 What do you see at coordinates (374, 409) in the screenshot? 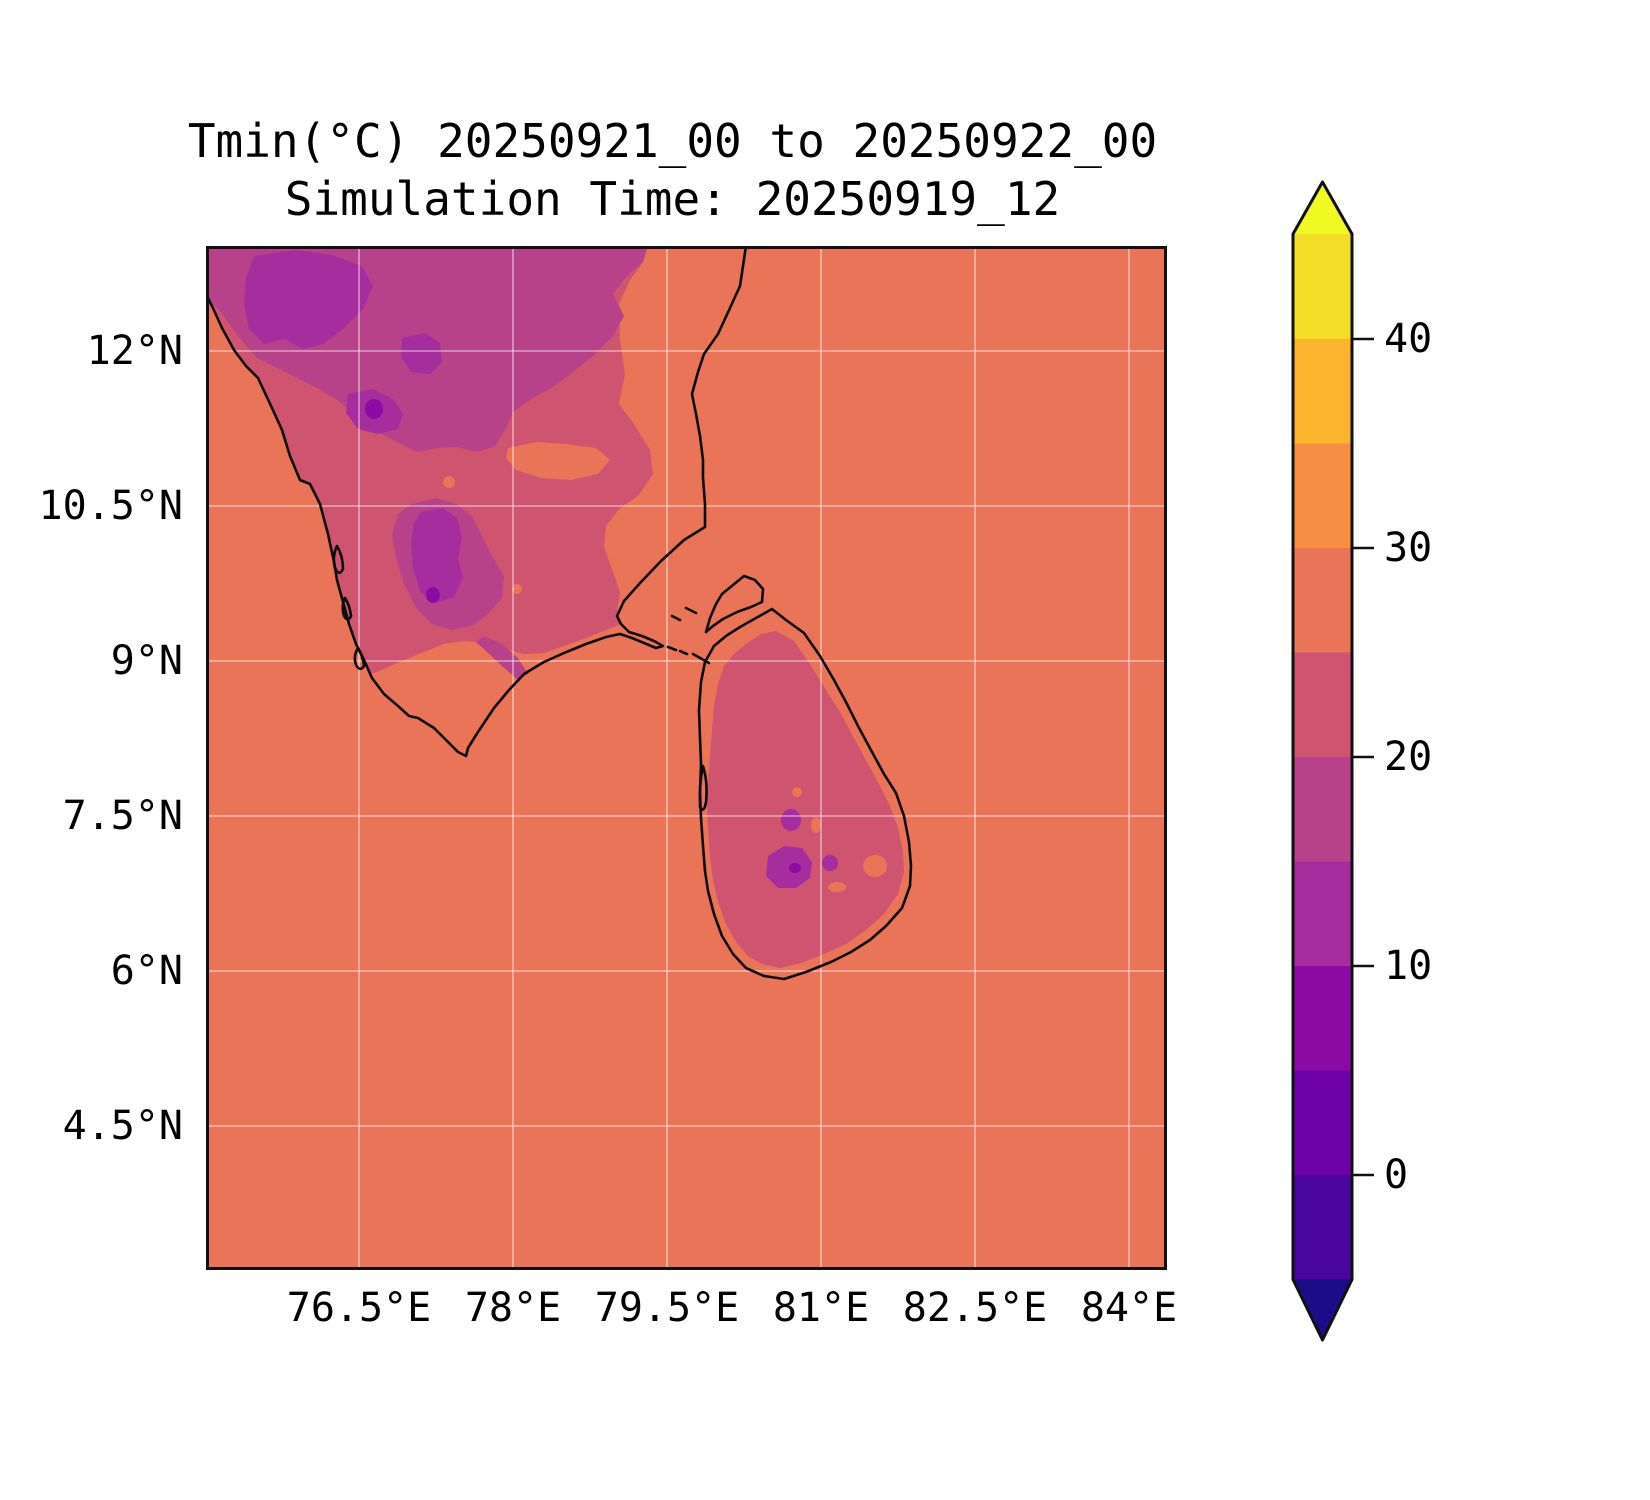
I see `ghats-cold-spot-band-5-10-a` at bounding box center [374, 409].